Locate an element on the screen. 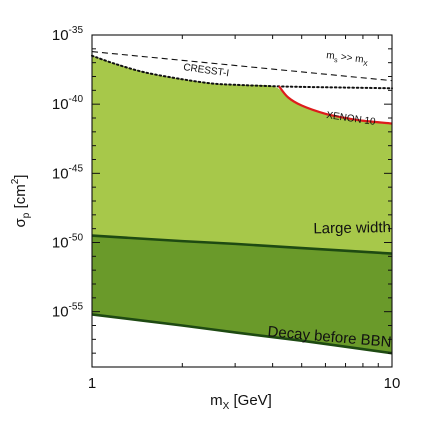 The image size is (423, 423). x-axis-label-unit: [GeV] is located at coordinates (250, 400).